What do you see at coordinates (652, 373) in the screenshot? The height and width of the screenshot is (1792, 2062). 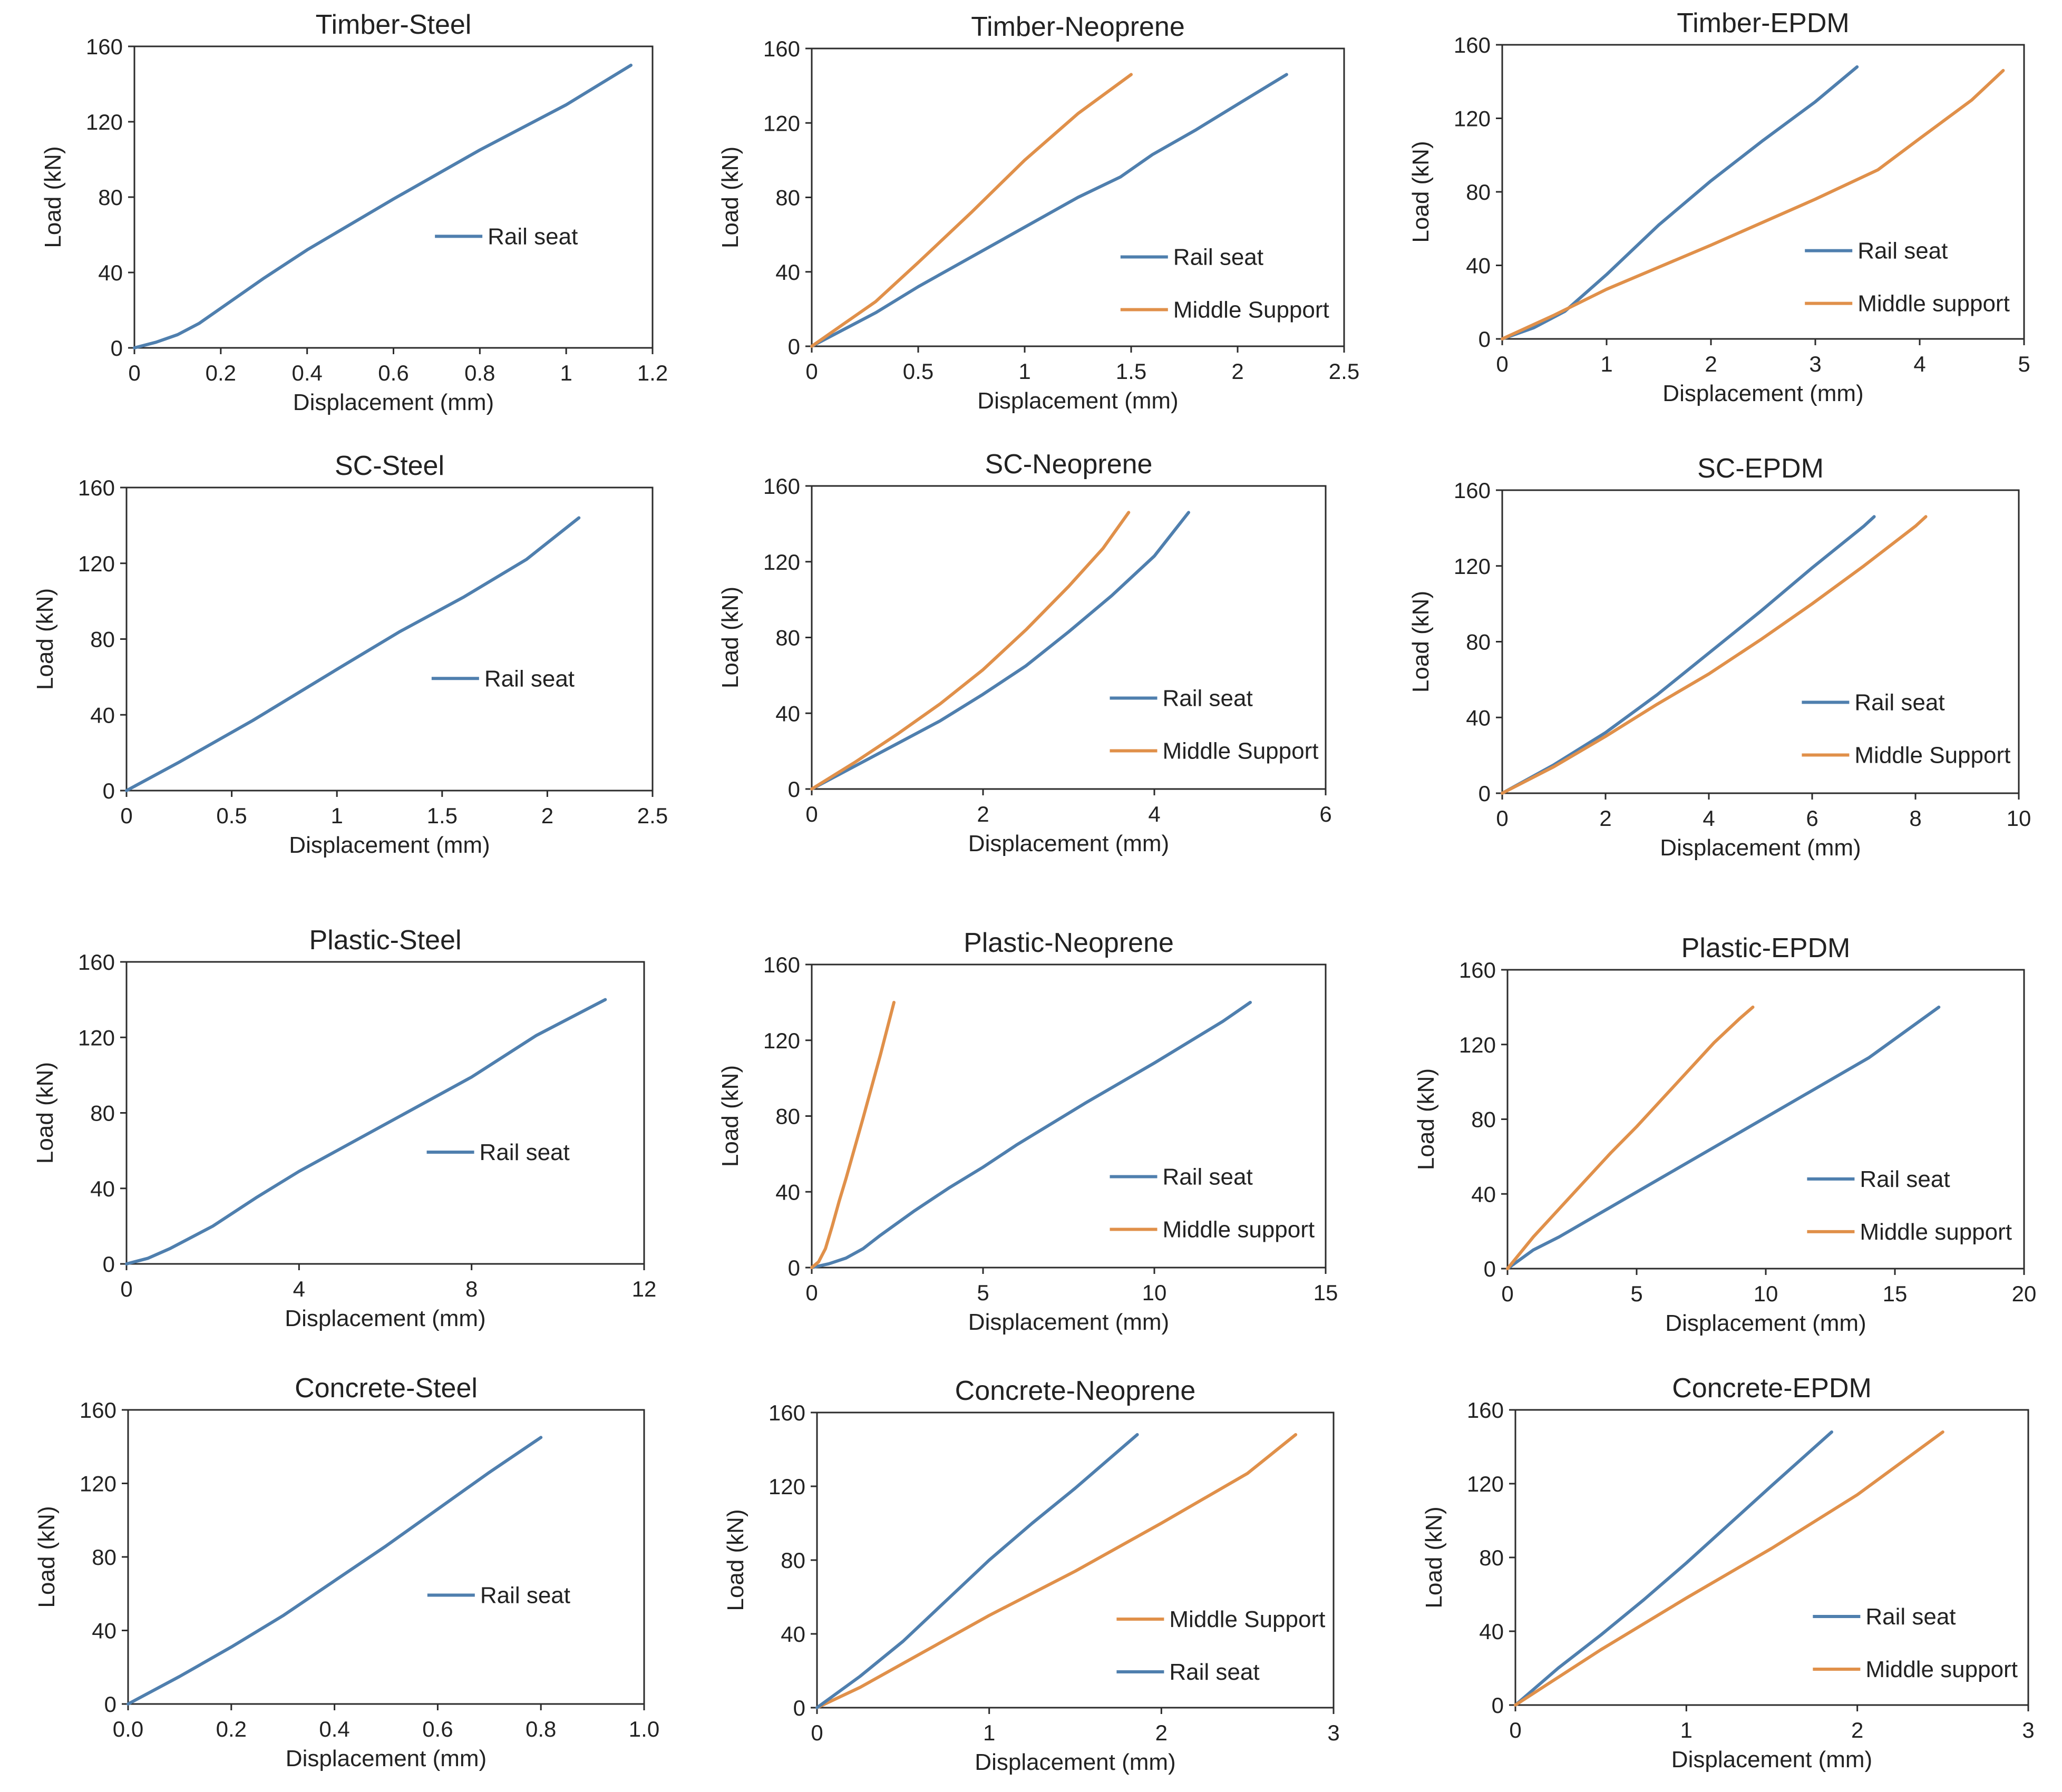 I see `x-tick-label: 1.2` at bounding box center [652, 373].